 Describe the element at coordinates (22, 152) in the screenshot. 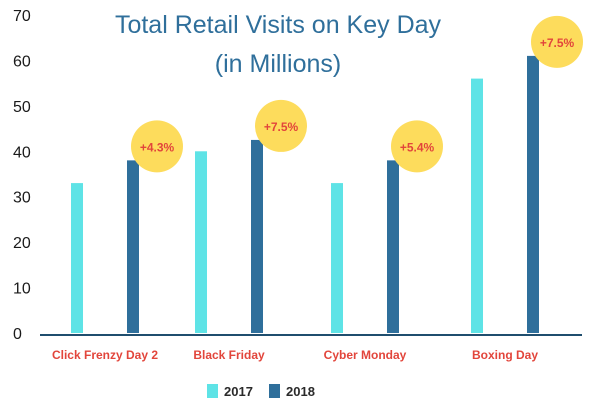

I see `y-tick-label: 40` at that location.